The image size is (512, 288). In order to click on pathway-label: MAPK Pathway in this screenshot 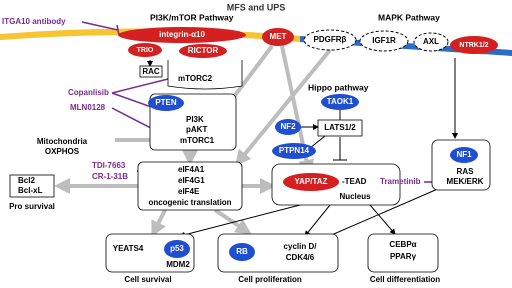, I will do `click(409, 17)`.